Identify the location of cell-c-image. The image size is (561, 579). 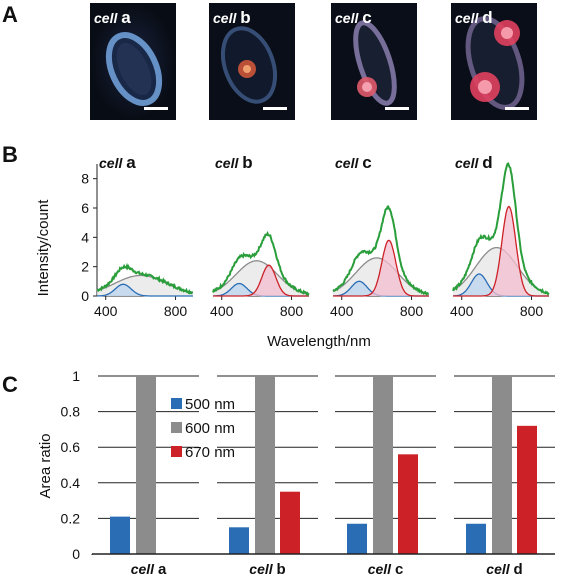
(374, 61).